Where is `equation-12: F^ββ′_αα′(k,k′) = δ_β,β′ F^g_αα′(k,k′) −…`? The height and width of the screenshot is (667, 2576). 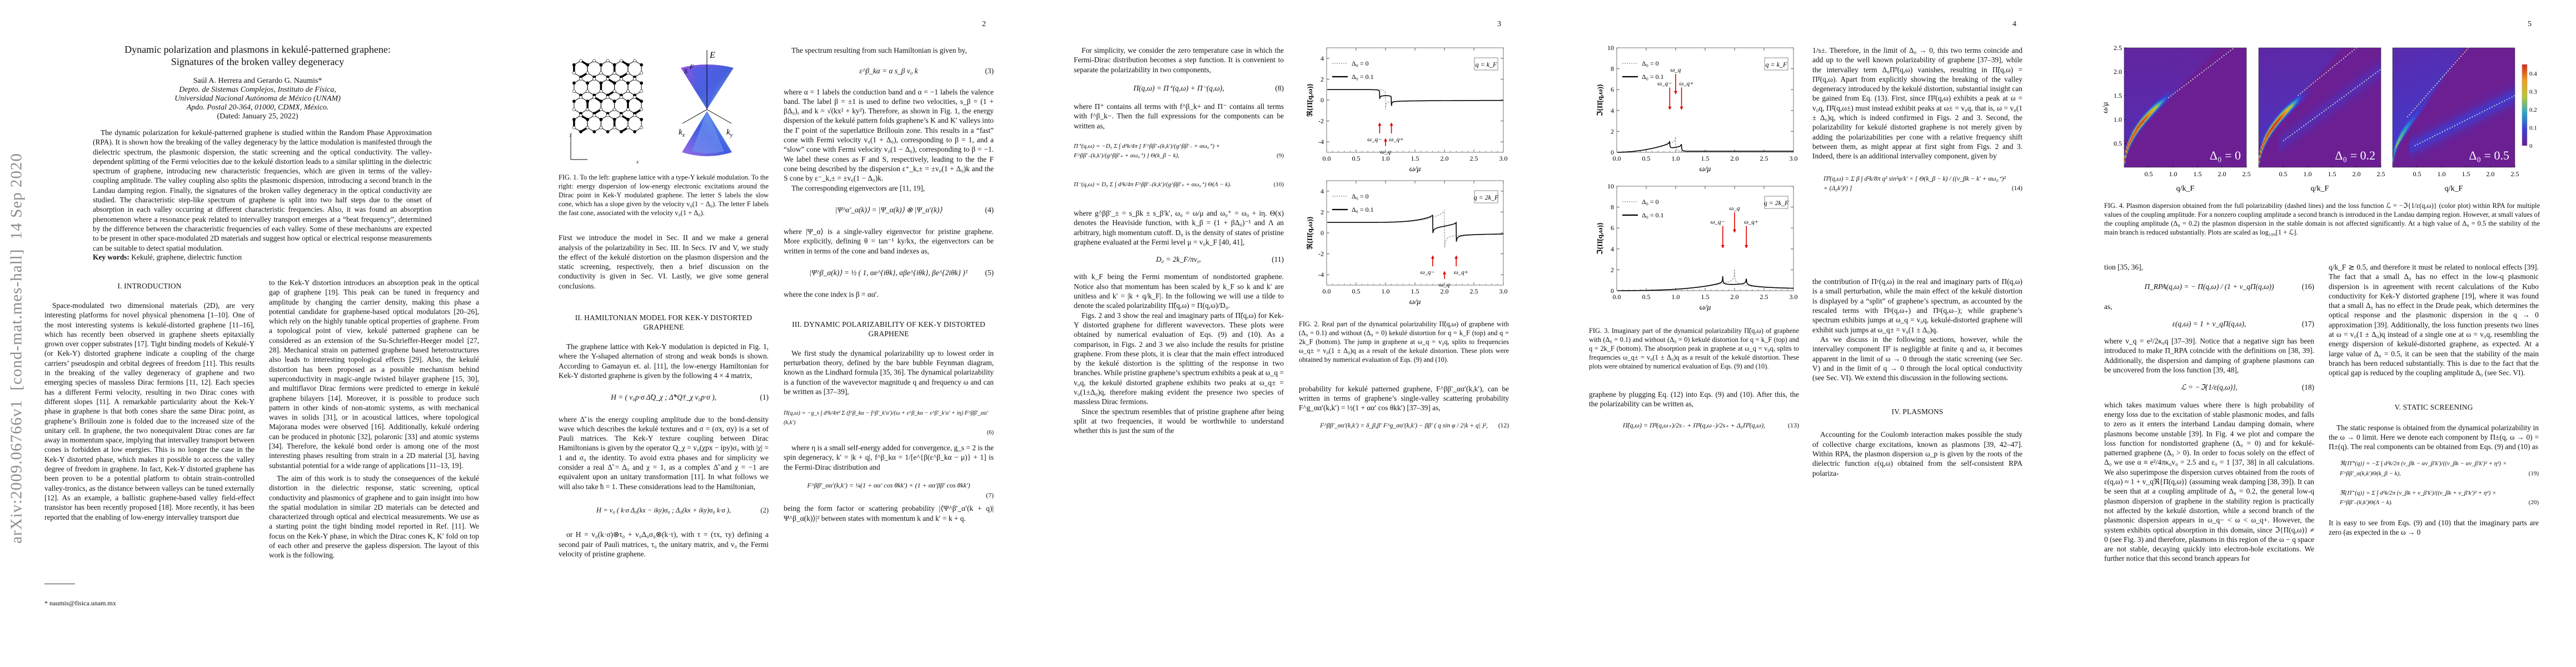
equation-12: F^ββ′_αα′(k,k′) = δ_β,β′ F^g_αα′(k,k′) −… is located at coordinates (1404, 426).